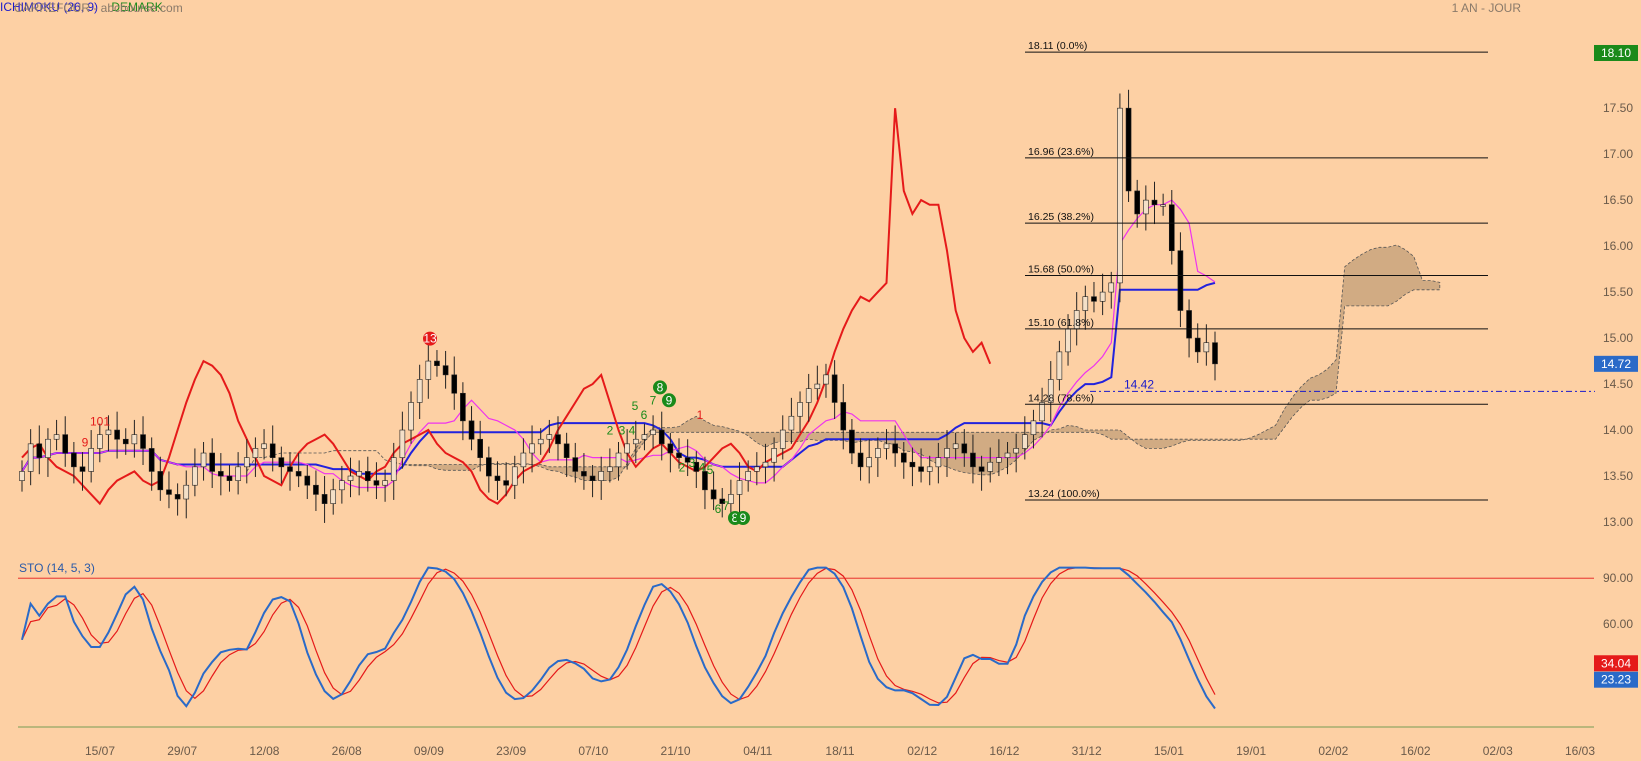  What do you see at coordinates (1618, 384) in the screenshot?
I see `y-tick-label: 14.50` at bounding box center [1618, 384].